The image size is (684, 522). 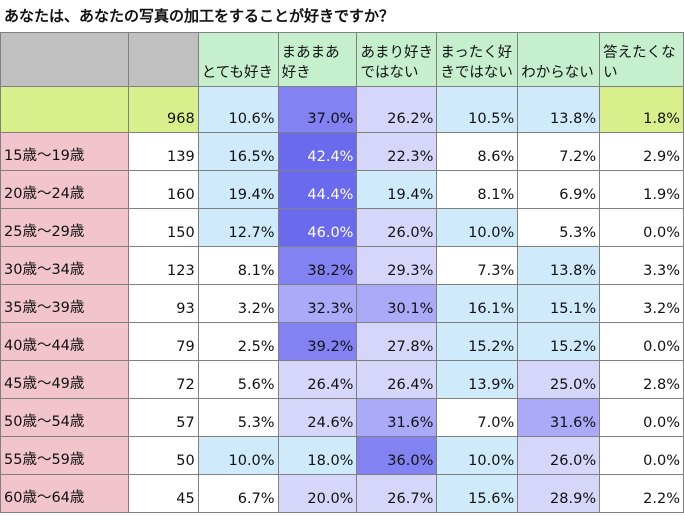 What do you see at coordinates (477, 109) in the screenshot?
I see `percentage-cell: 10.5%` at bounding box center [477, 109].